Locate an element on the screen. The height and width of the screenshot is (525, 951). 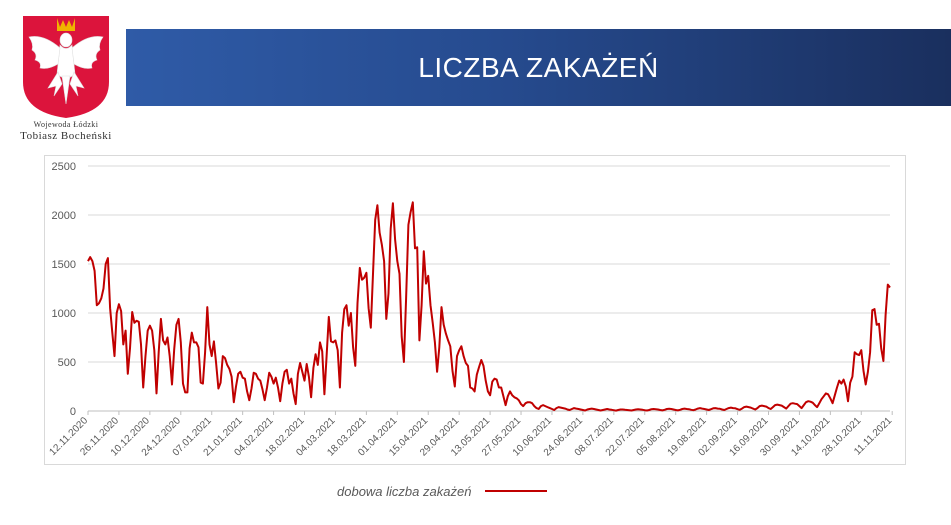
chart-legend: dobowa liczba zakażeń is located at coordinates (442, 491).